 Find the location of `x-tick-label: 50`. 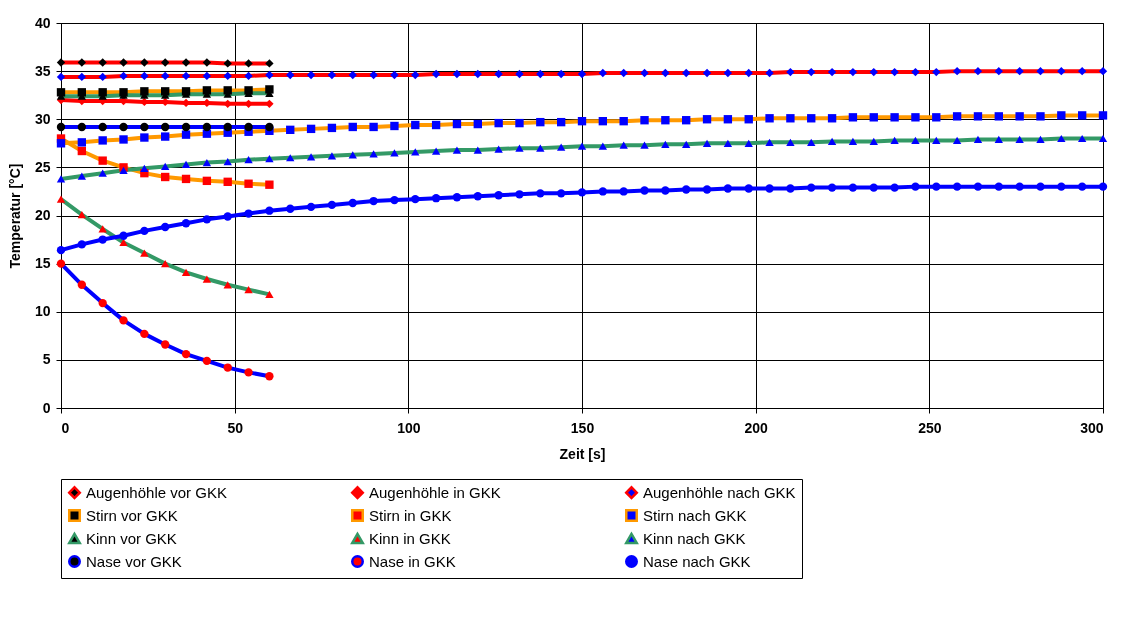

x-tick-label: 50 is located at coordinates (235, 427).